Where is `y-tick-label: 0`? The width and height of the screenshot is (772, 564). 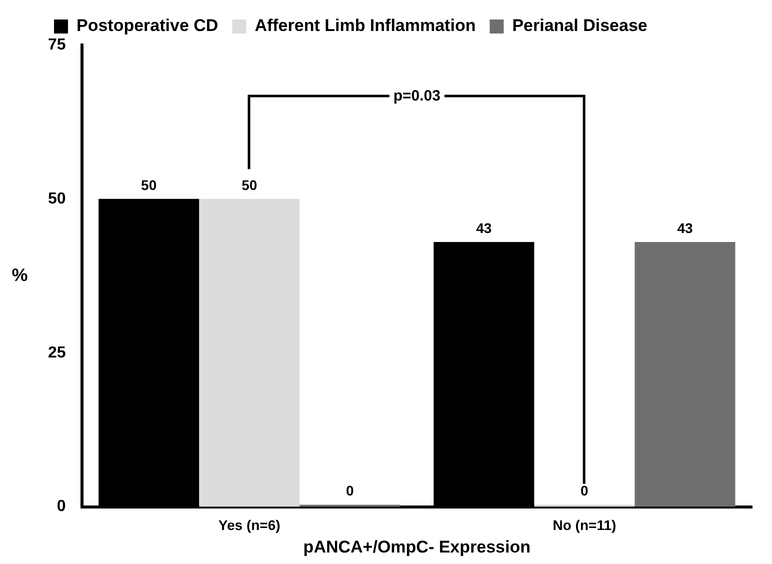
y-tick-label: 0 is located at coordinates (61, 507).